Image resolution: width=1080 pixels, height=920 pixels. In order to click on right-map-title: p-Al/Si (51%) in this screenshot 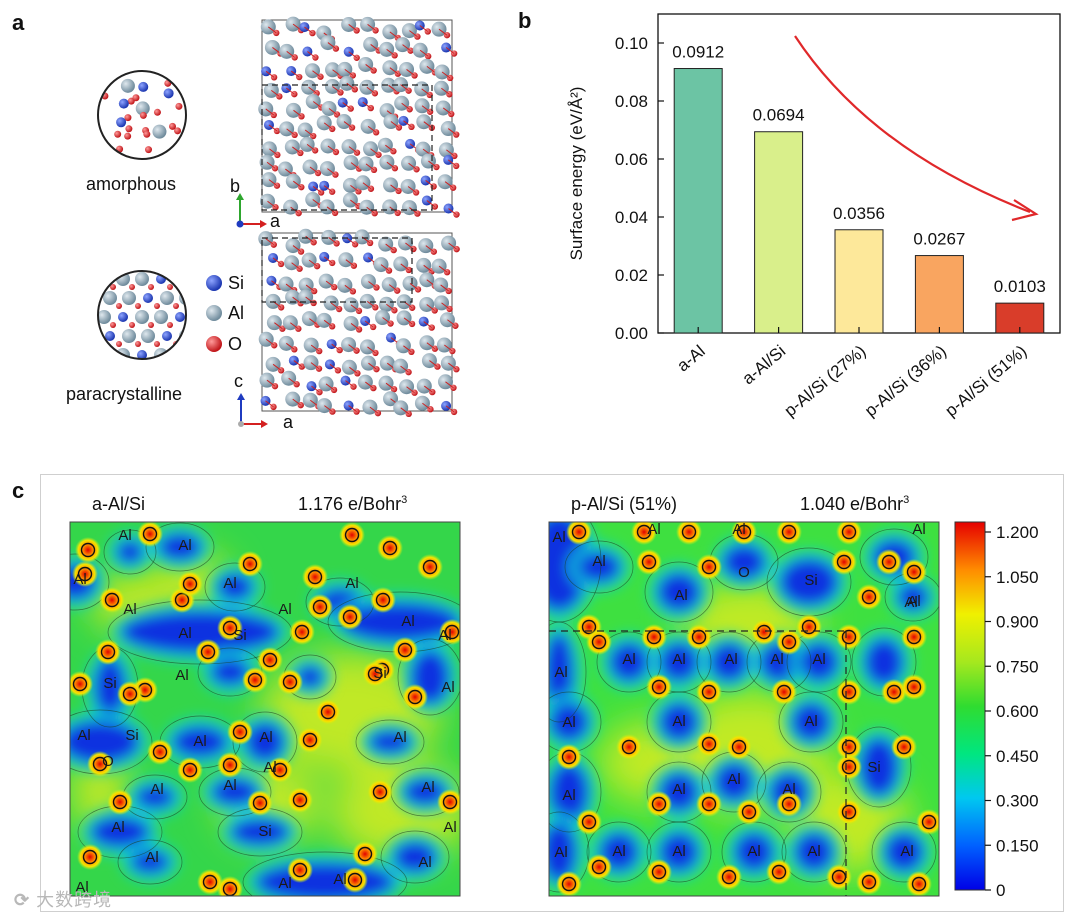, I will do `click(624, 504)`.